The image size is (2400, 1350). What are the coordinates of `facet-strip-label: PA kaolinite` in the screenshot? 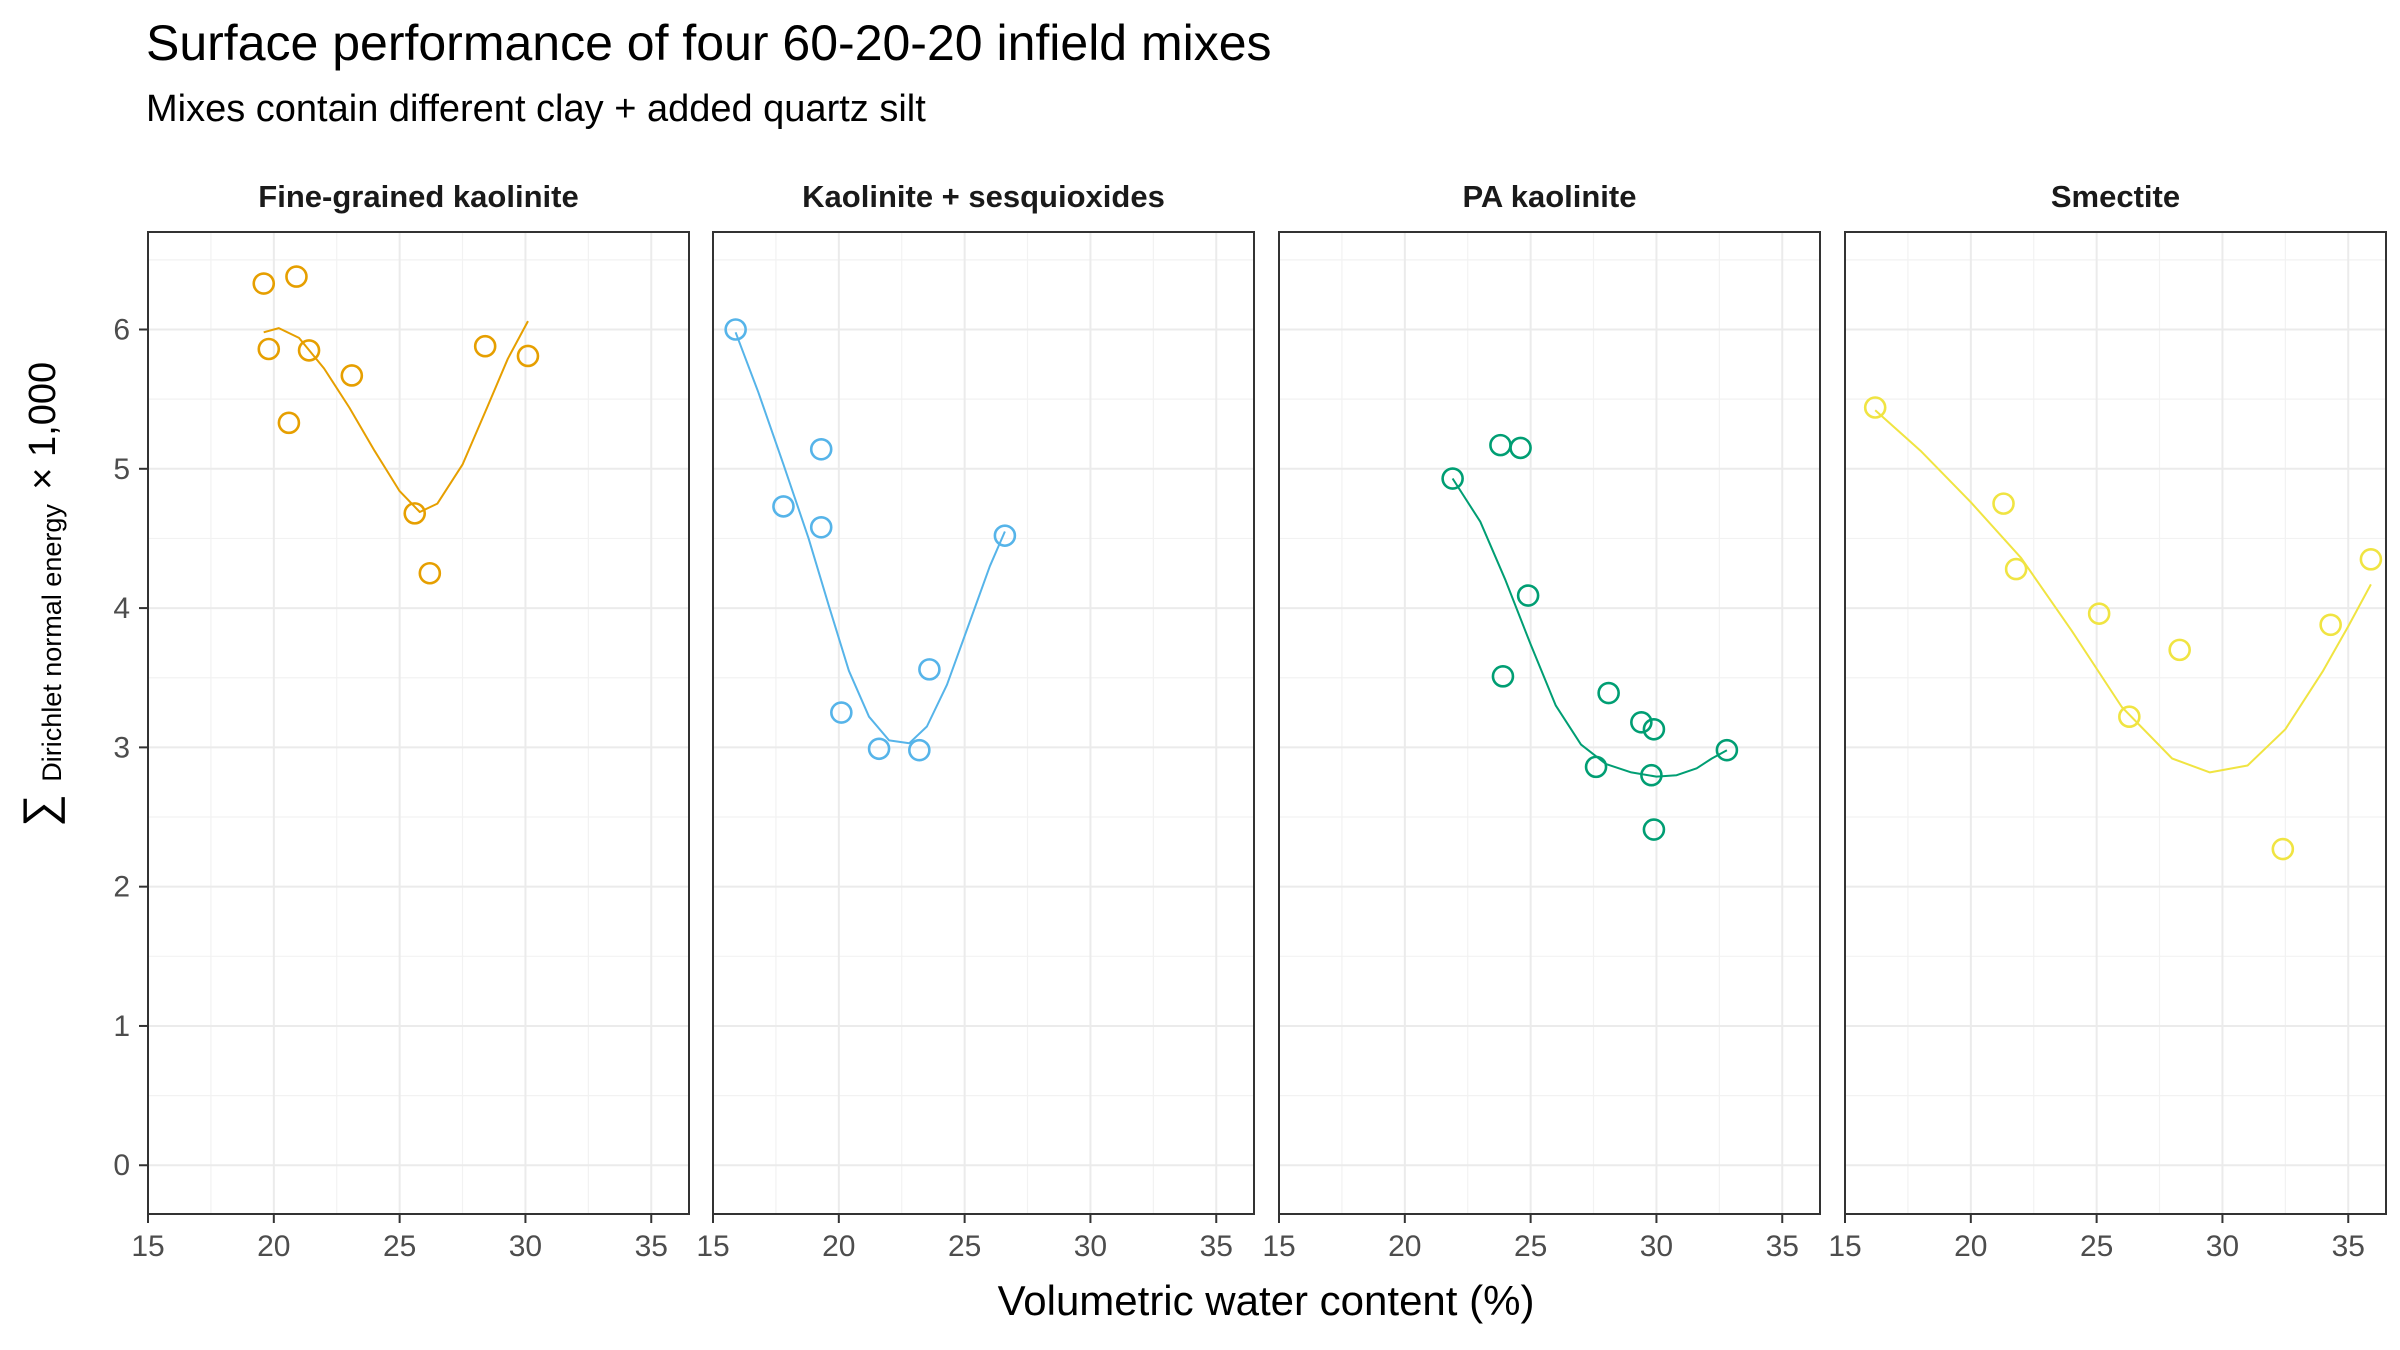 It's located at (1550, 196).